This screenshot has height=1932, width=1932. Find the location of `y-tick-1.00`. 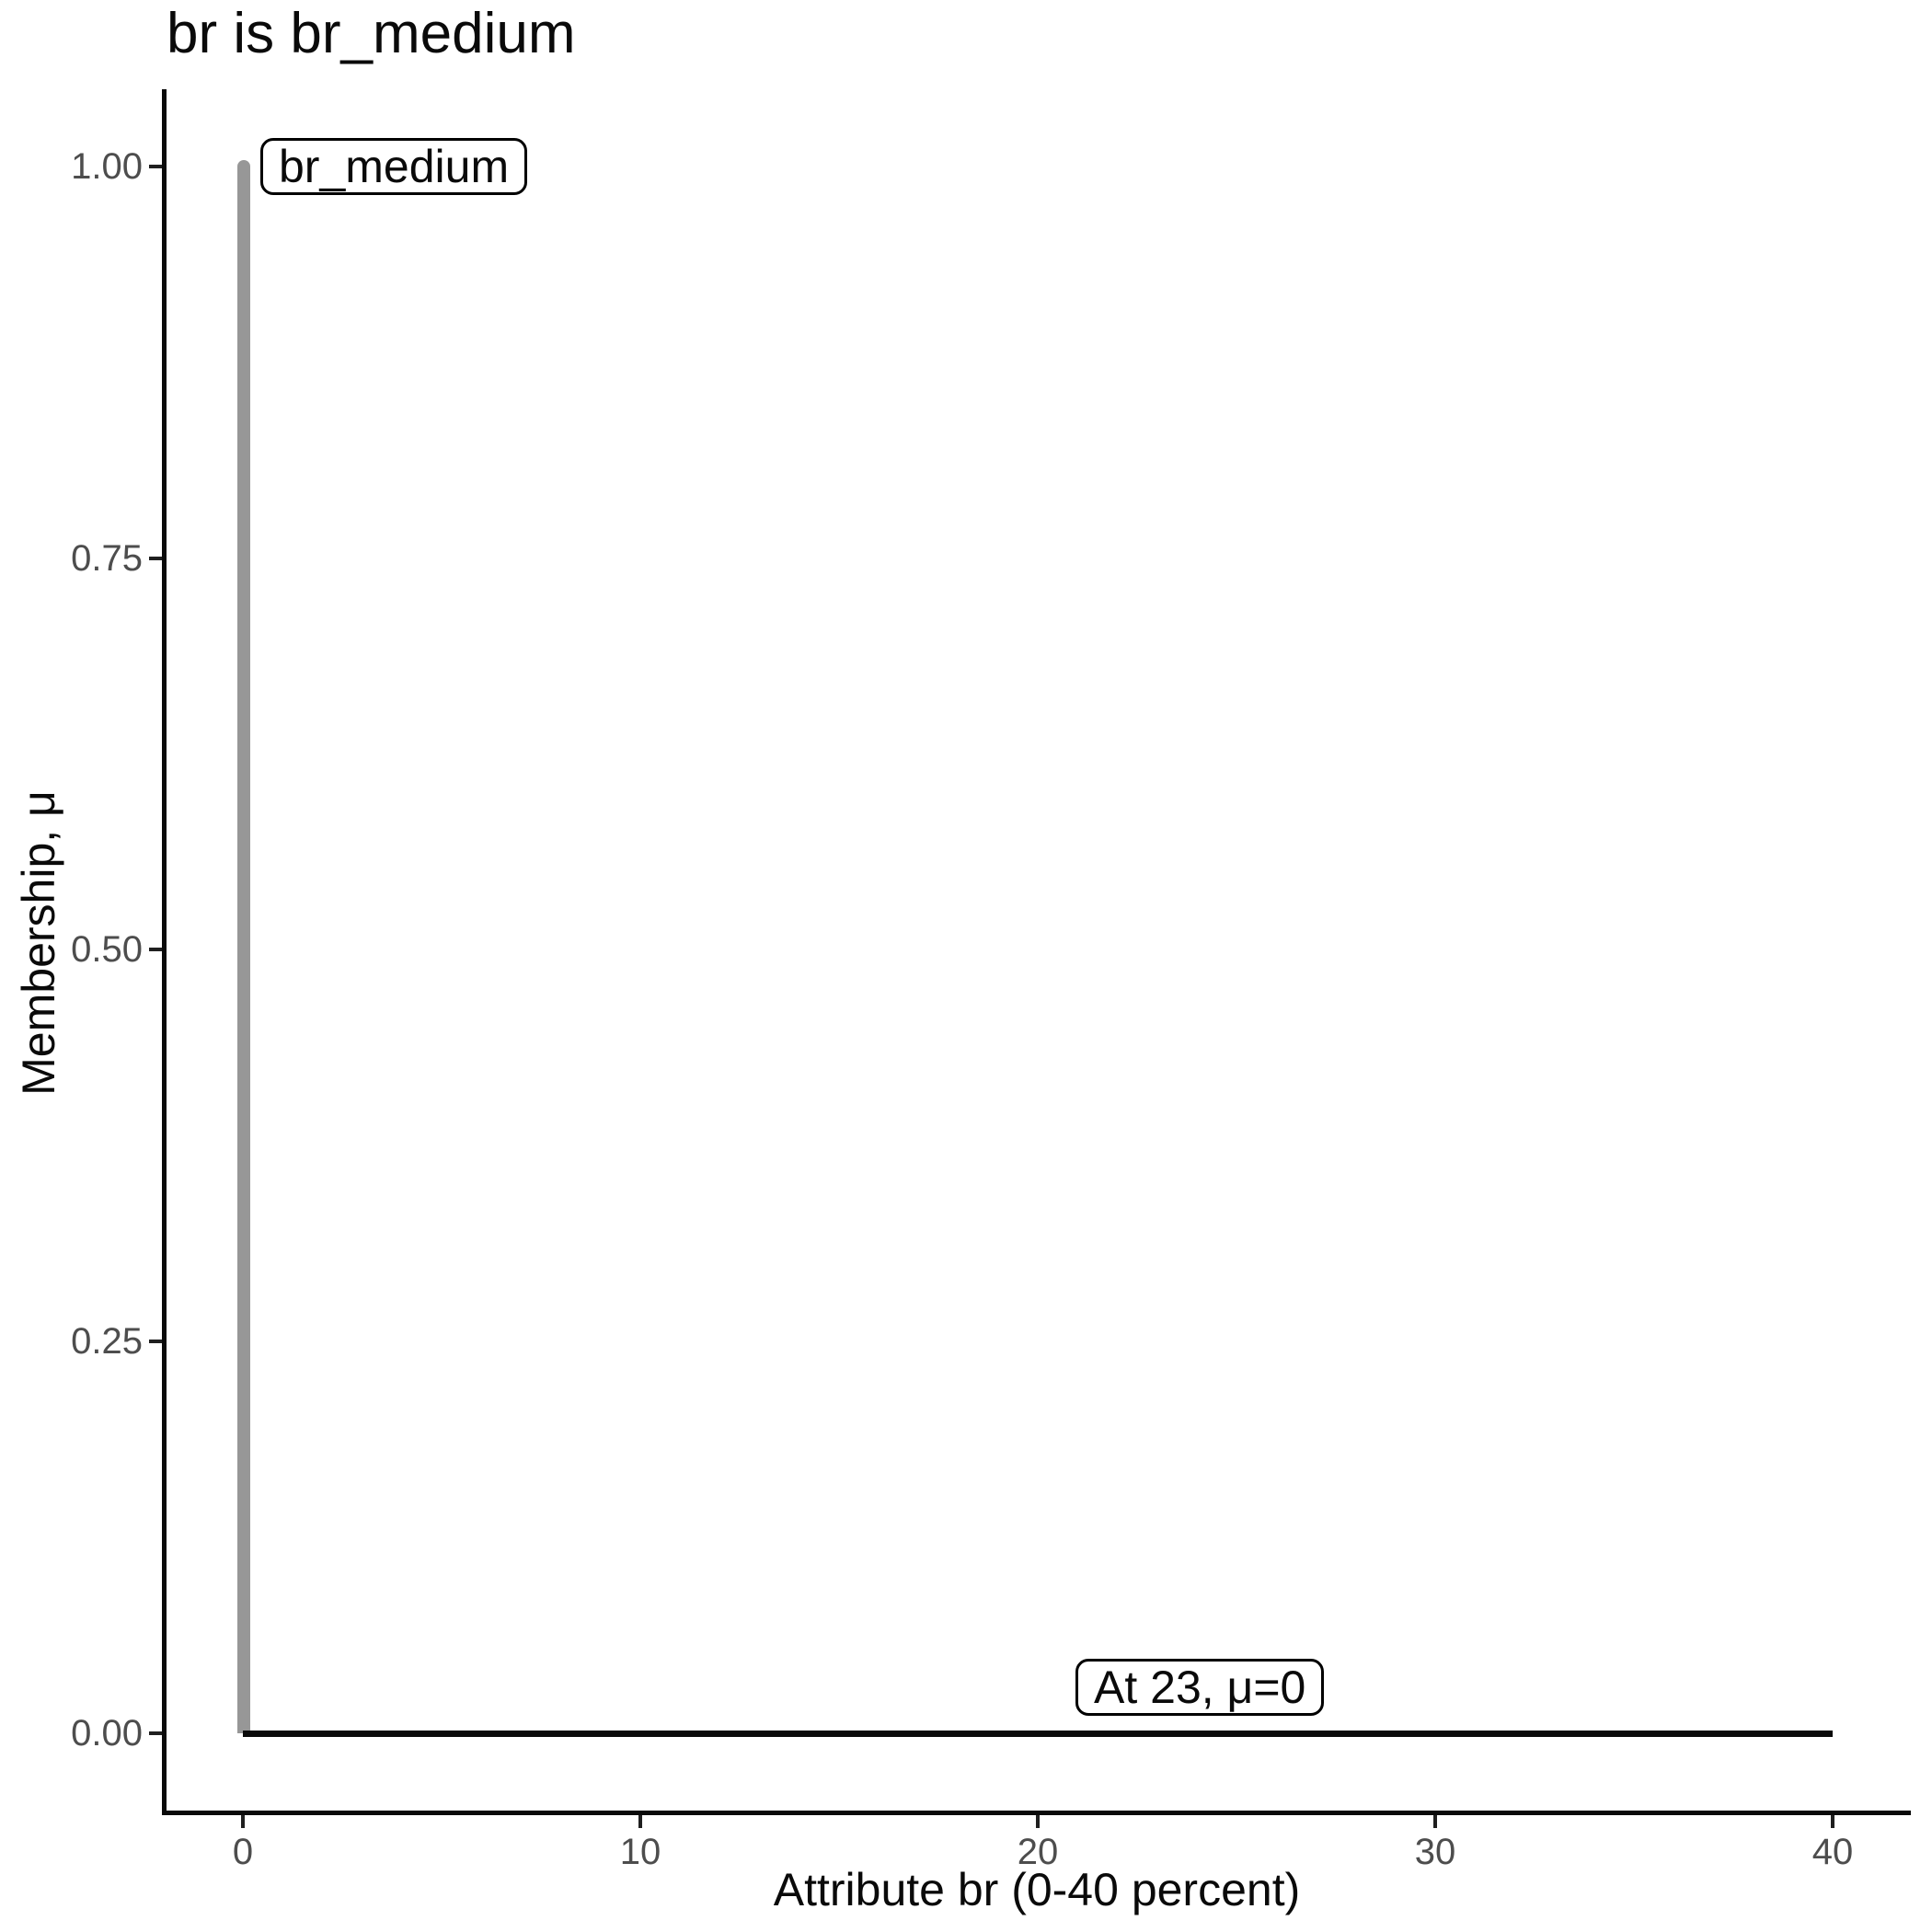

y-tick-1.00 is located at coordinates (155, 166).